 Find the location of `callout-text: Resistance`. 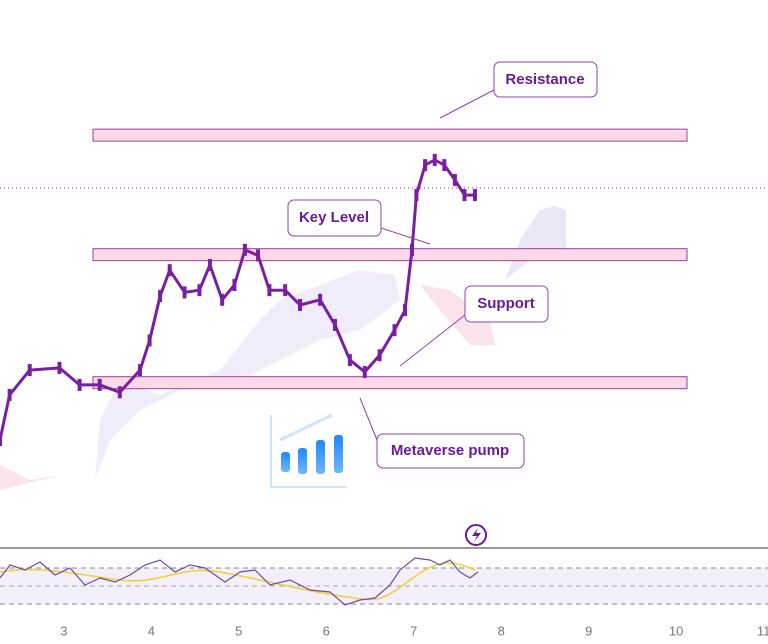

callout-text: Resistance is located at coordinates (544, 79).